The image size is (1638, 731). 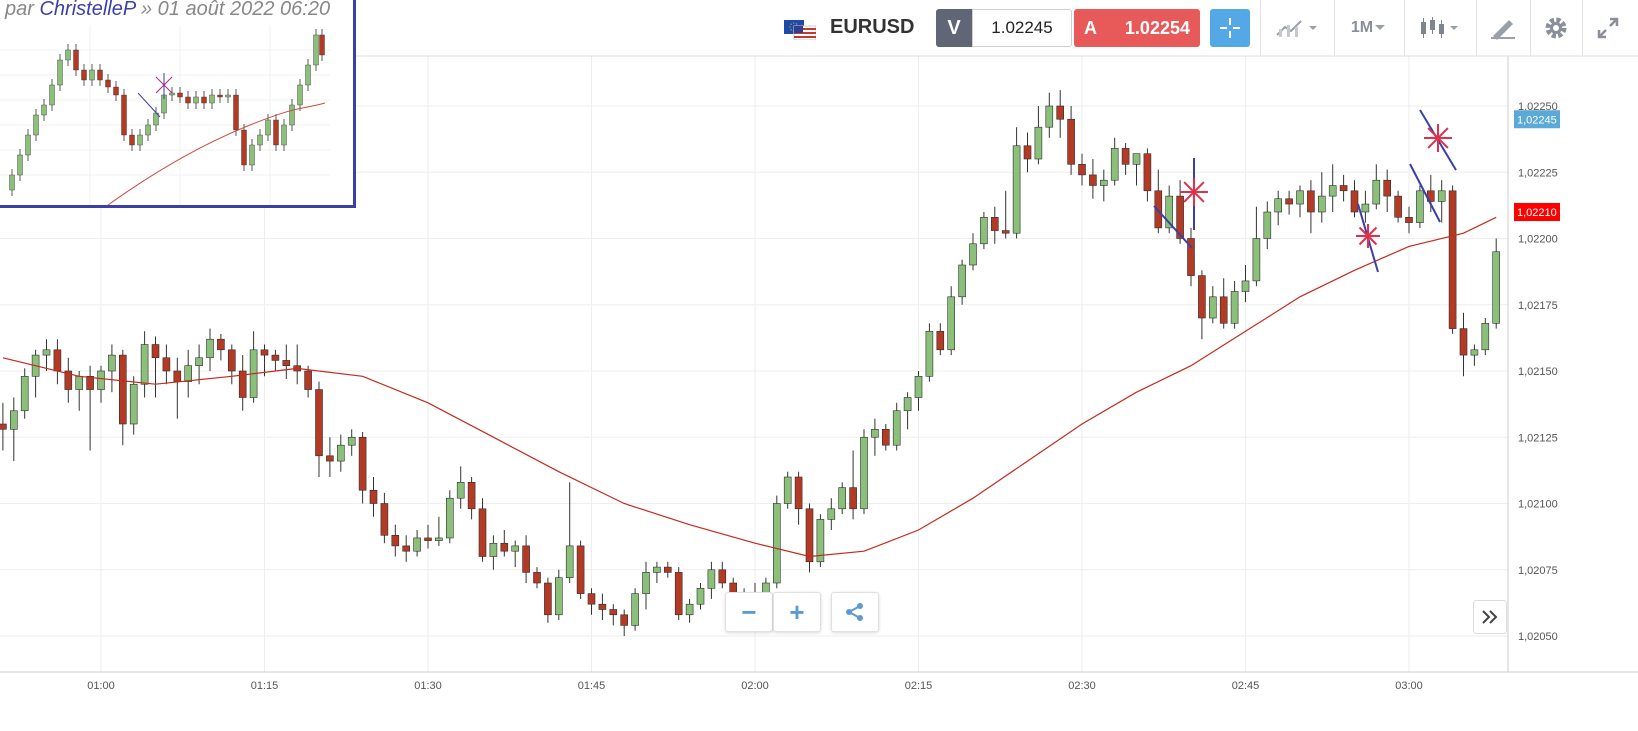 I want to click on scroll-right-button, so click(x=1490, y=617).